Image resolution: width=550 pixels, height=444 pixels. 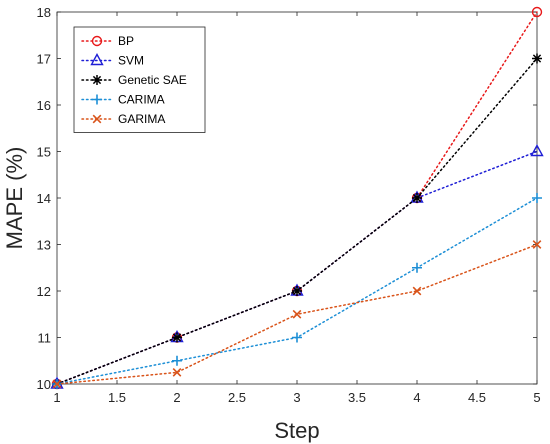 What do you see at coordinates (176, 397) in the screenshot?
I see `x-tick-label: 2` at bounding box center [176, 397].